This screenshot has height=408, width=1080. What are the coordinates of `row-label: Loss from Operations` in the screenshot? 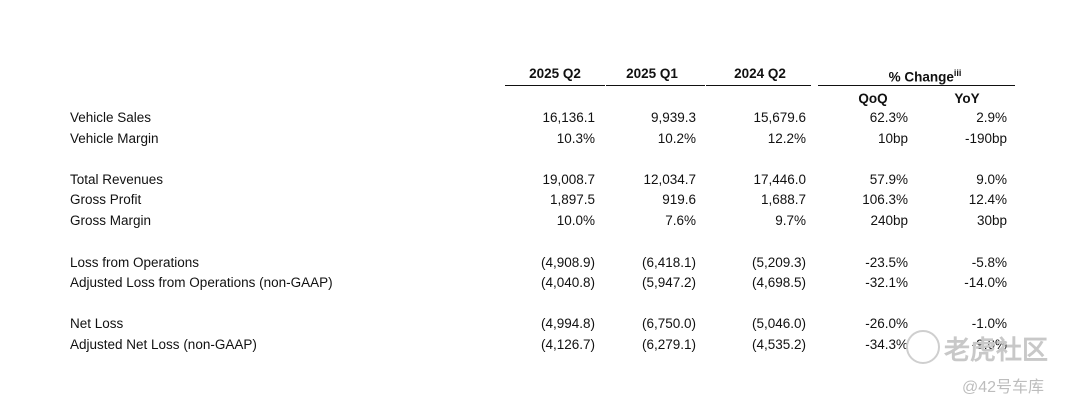 It's located at (135, 262).